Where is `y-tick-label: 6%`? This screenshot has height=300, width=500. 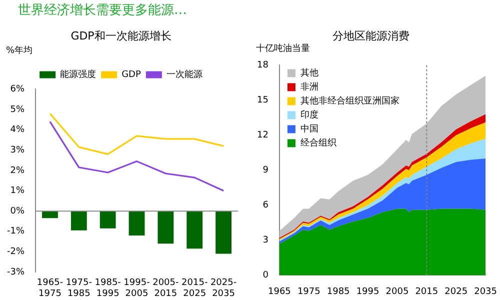
y-tick-label: 6% is located at coordinates (17, 89).